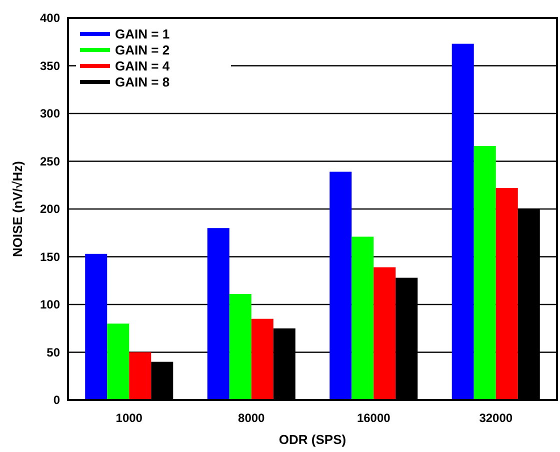 The width and height of the screenshot is (560, 452). What do you see at coordinates (142, 34) in the screenshot?
I see `legend-label: GAIN = 1` at bounding box center [142, 34].